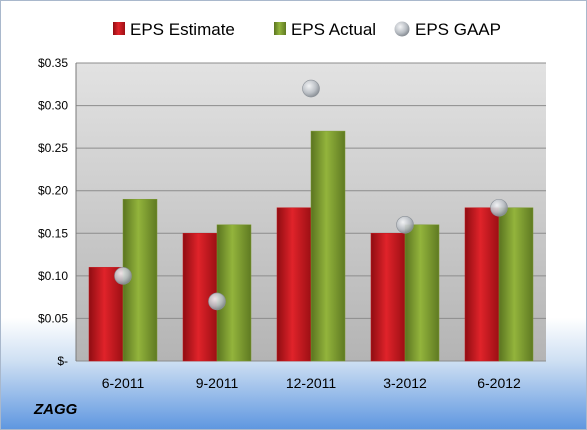 The image size is (587, 430). What do you see at coordinates (458, 29) in the screenshot?
I see `legend-label-gaap: EPS GAAP` at bounding box center [458, 29].